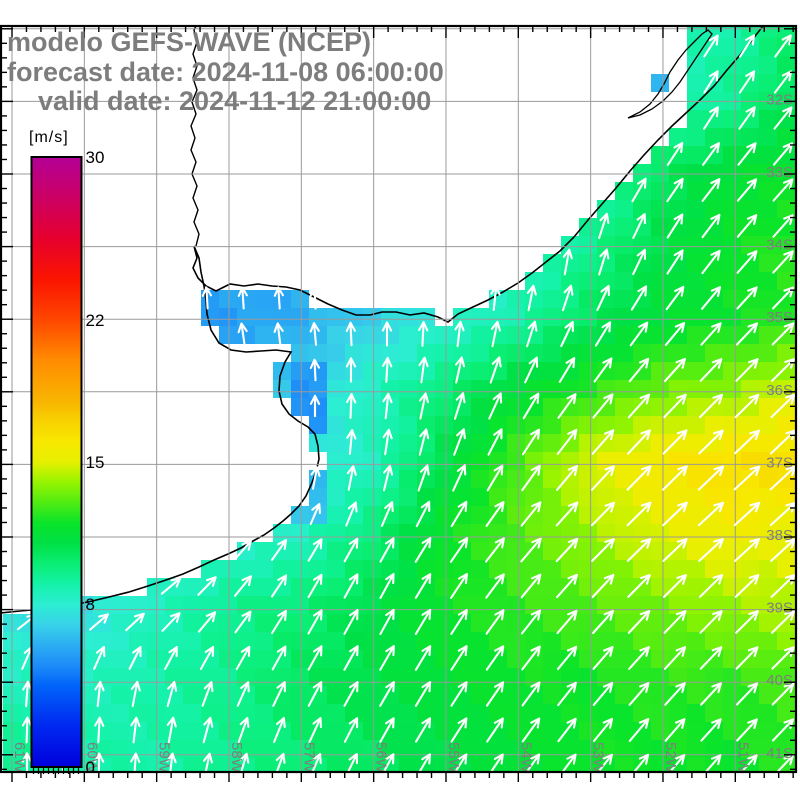 The height and width of the screenshot is (800, 800). I want to click on lon-label: 60W, so click(91, 758).